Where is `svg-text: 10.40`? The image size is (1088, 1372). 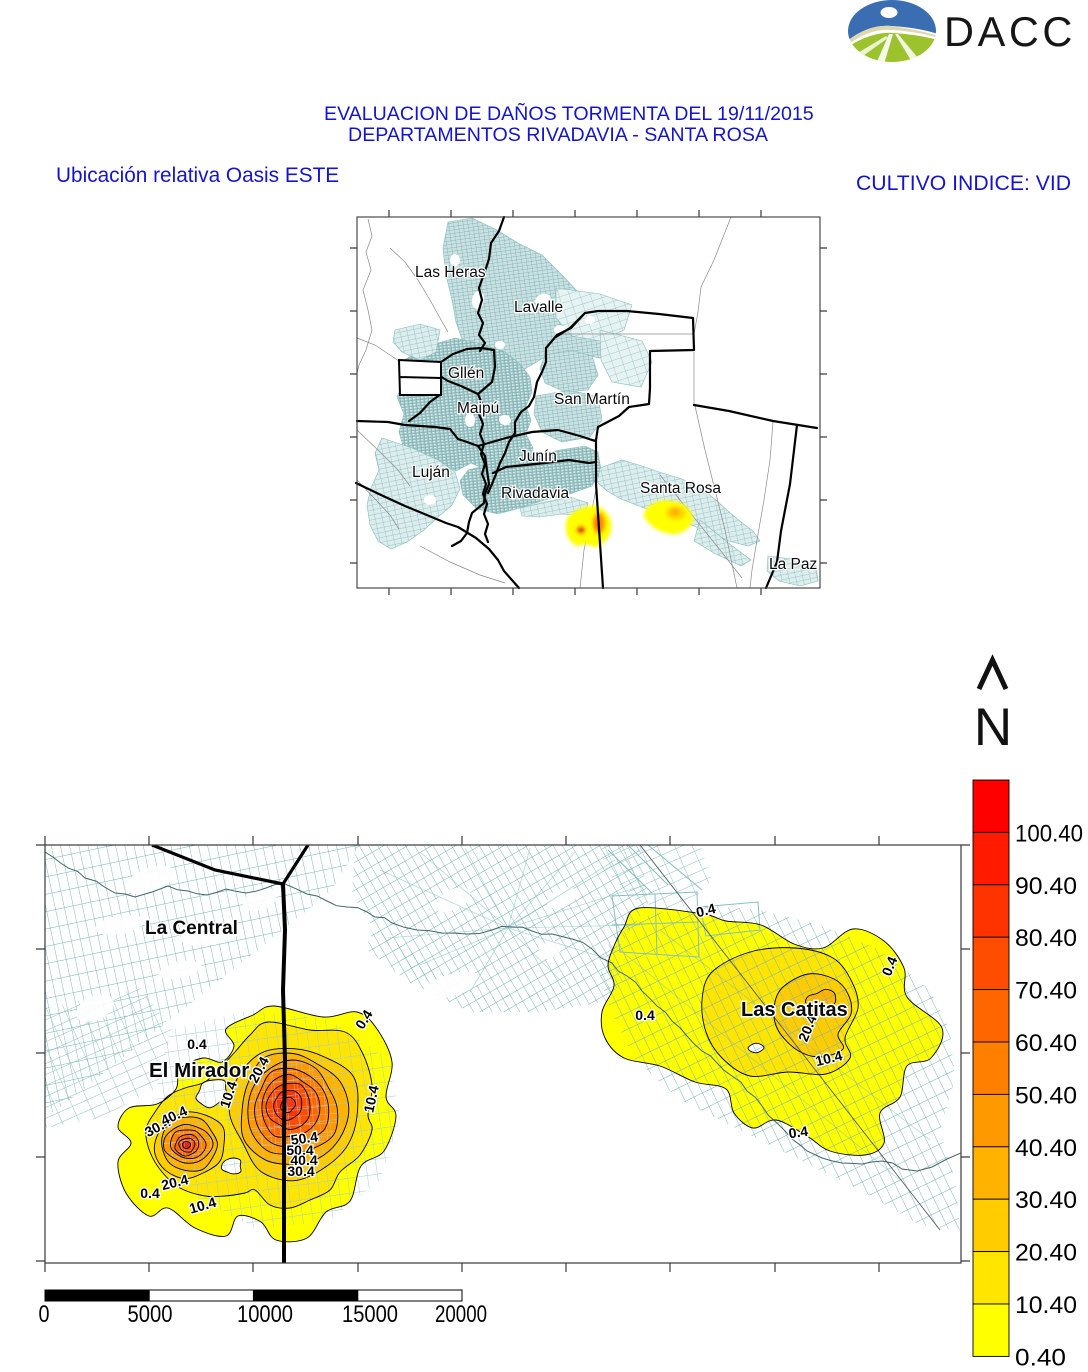 svg-text: 10.40 is located at coordinates (1046, 1305).